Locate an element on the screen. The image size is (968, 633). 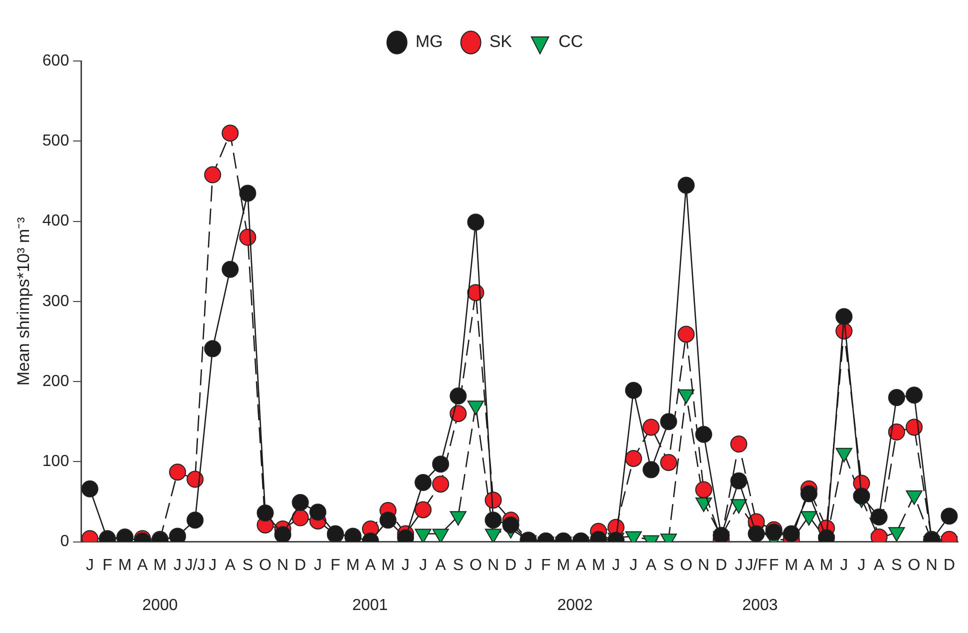
y-tick-label: 300 is located at coordinates (56, 301).